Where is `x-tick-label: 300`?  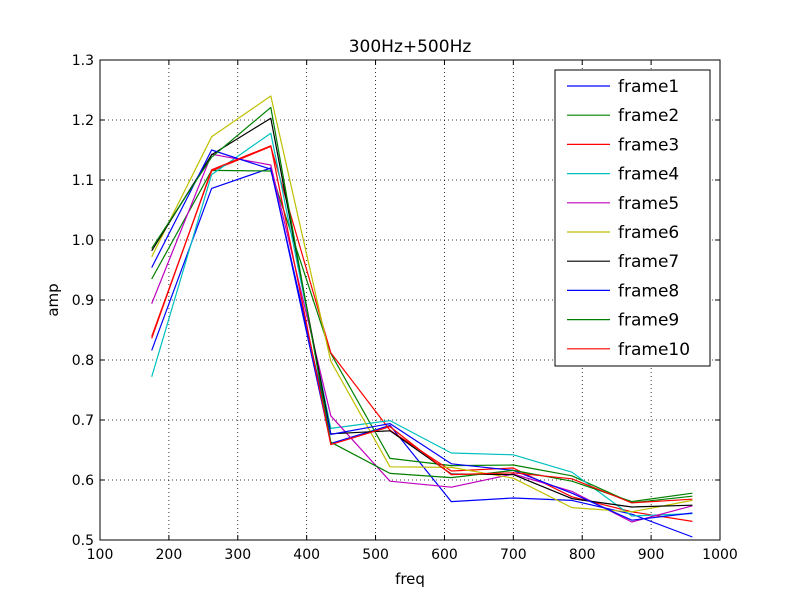
x-tick-label: 300 is located at coordinates (237, 555).